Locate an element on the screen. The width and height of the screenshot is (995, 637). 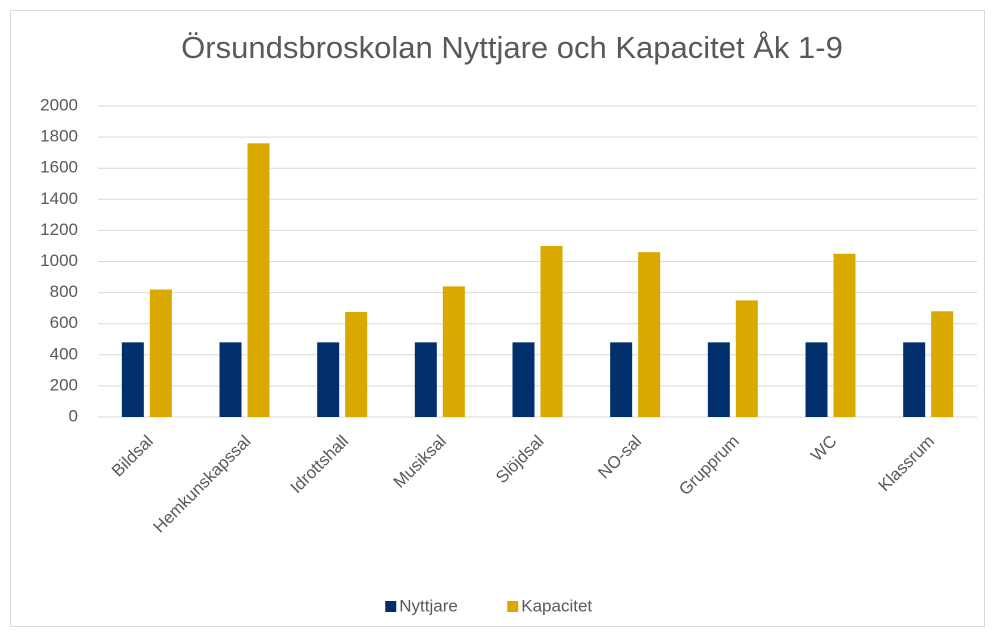
y-tick-label: 600 is located at coordinates (64, 322).